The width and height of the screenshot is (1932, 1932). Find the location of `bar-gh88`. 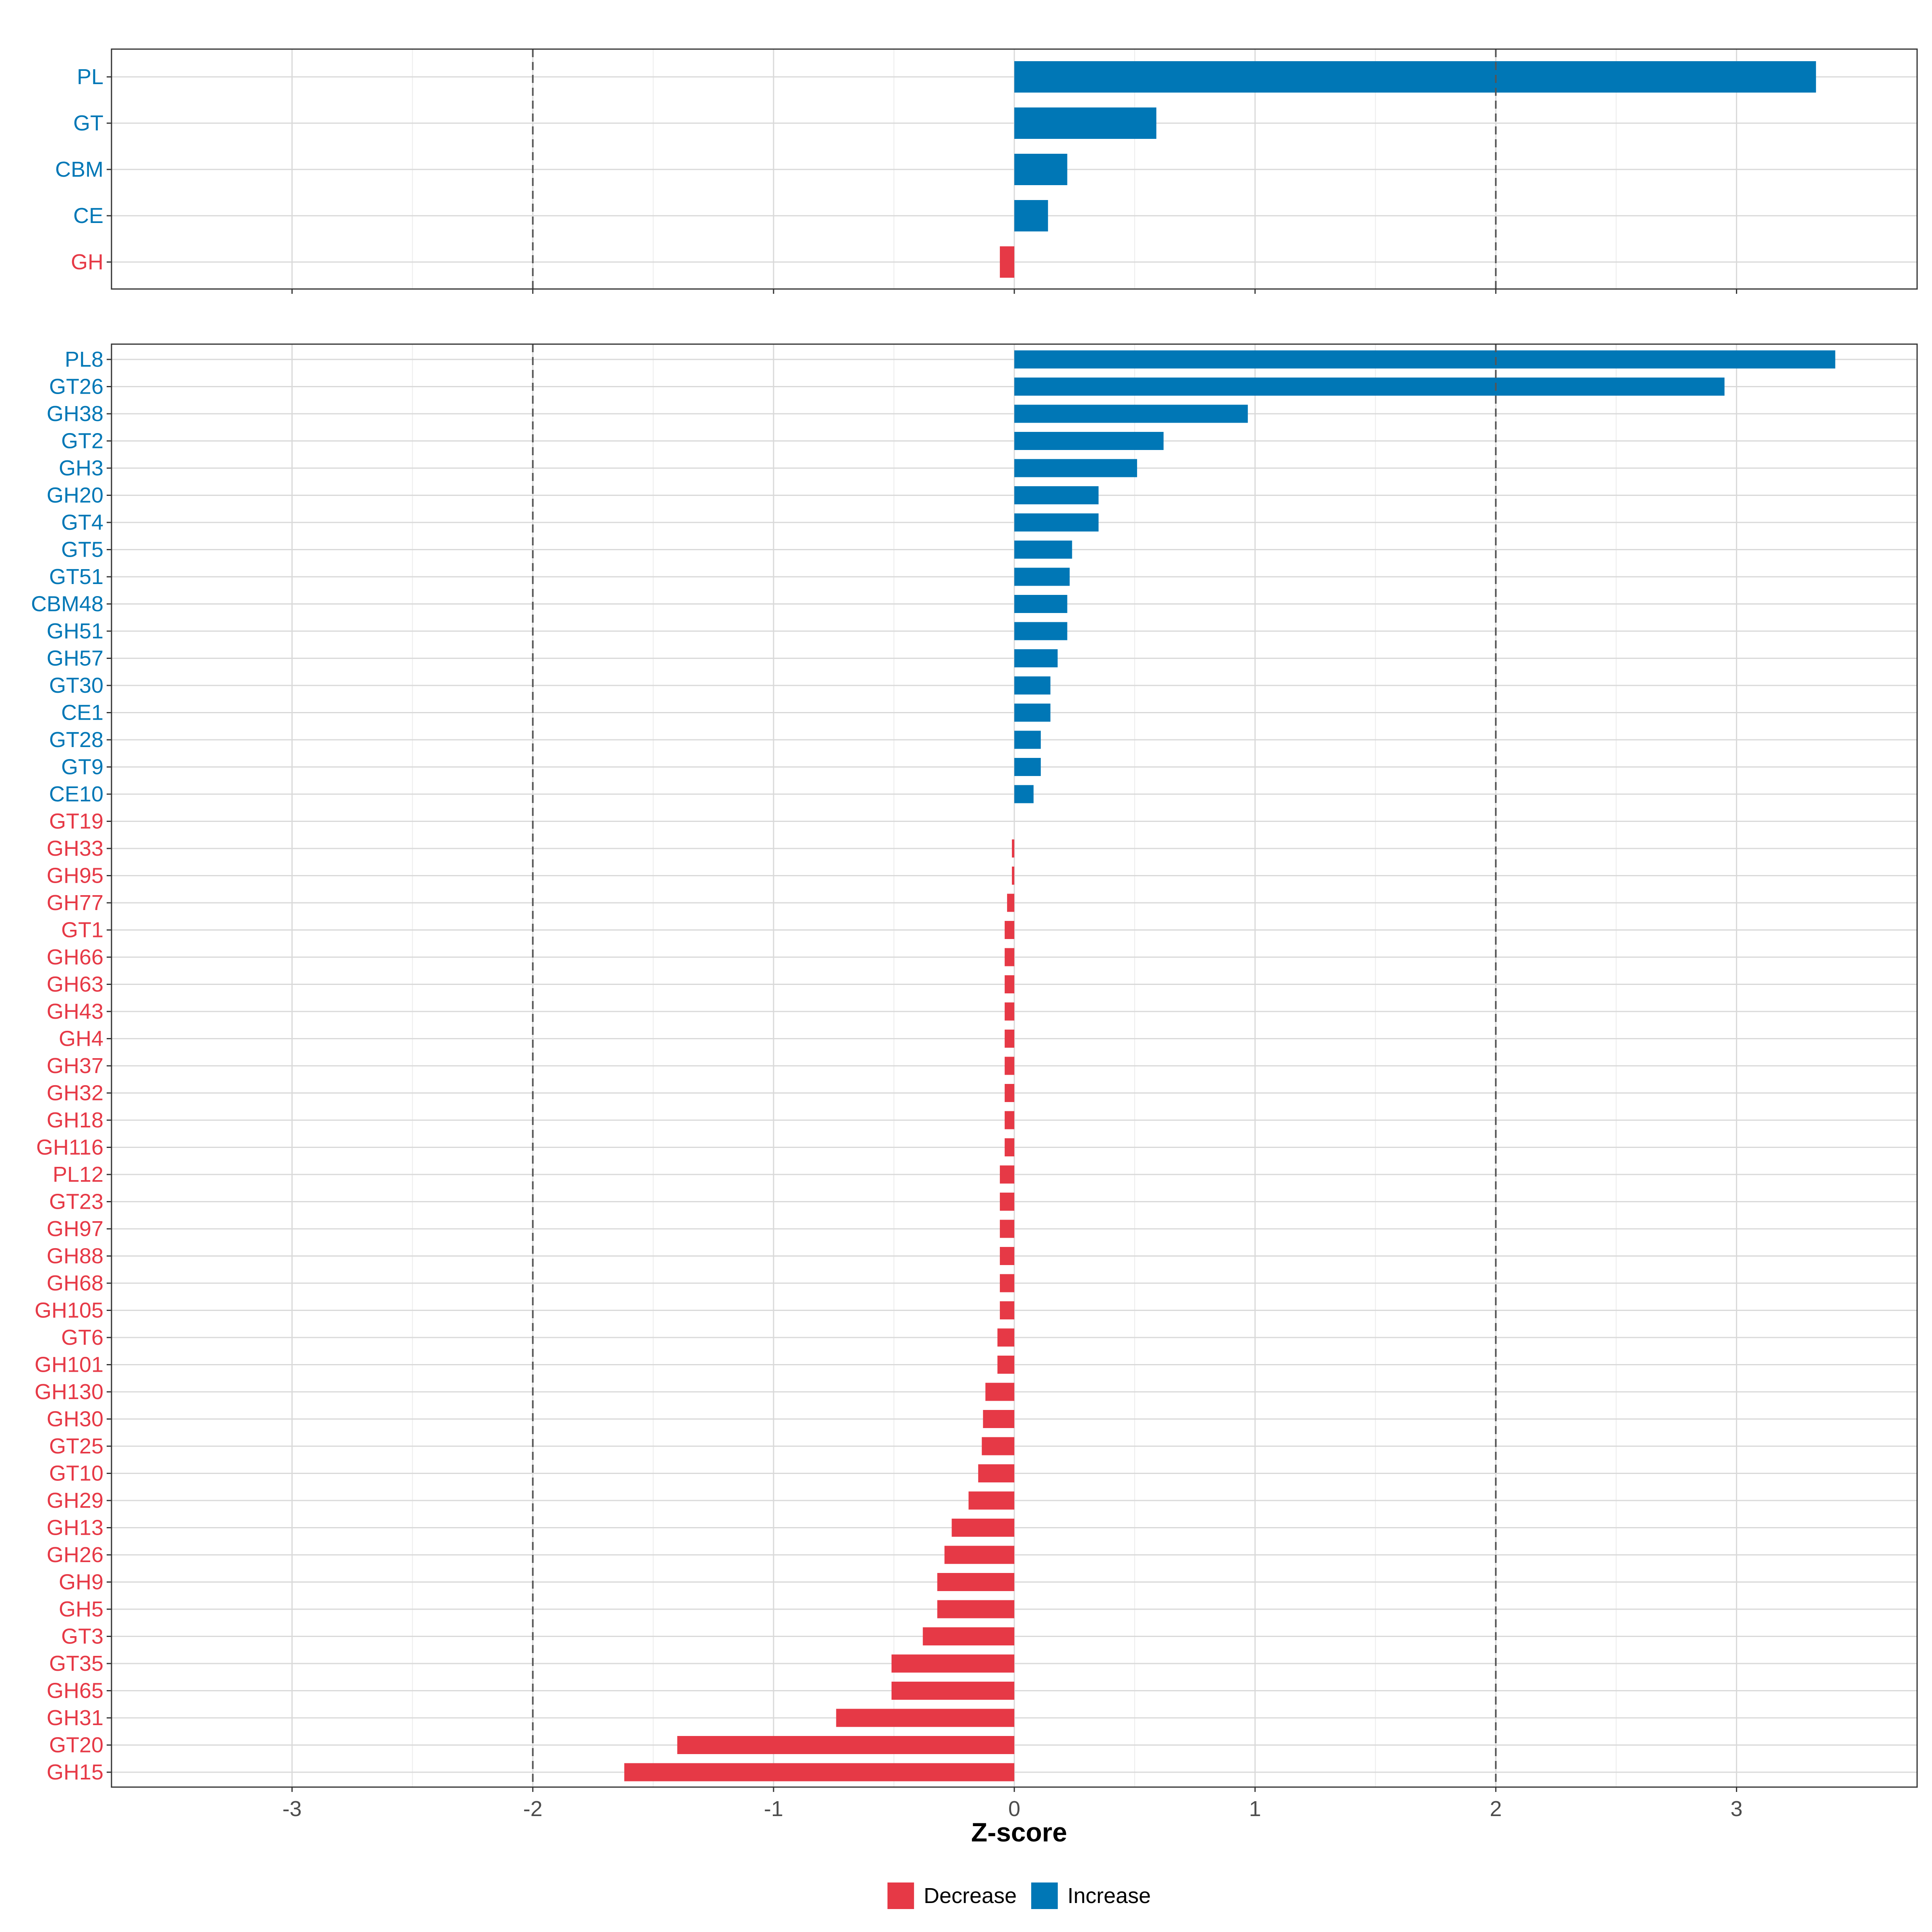

bar-gh88 is located at coordinates (1007, 1256).